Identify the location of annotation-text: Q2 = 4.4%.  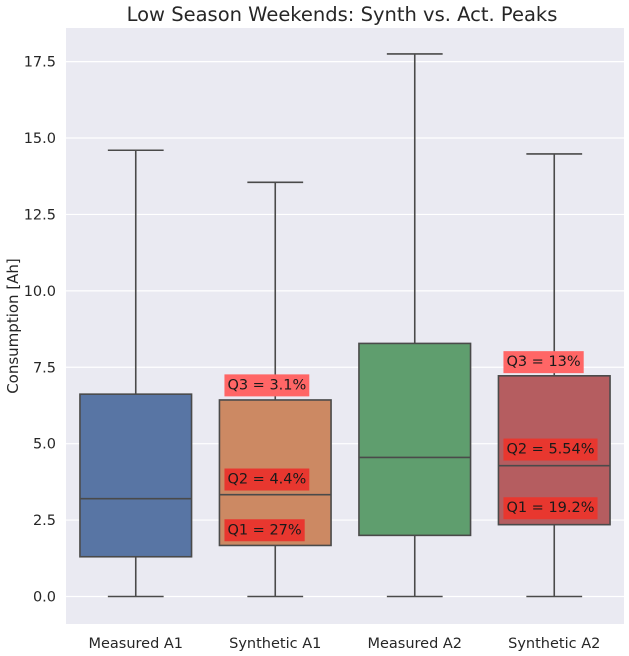
(266, 480).